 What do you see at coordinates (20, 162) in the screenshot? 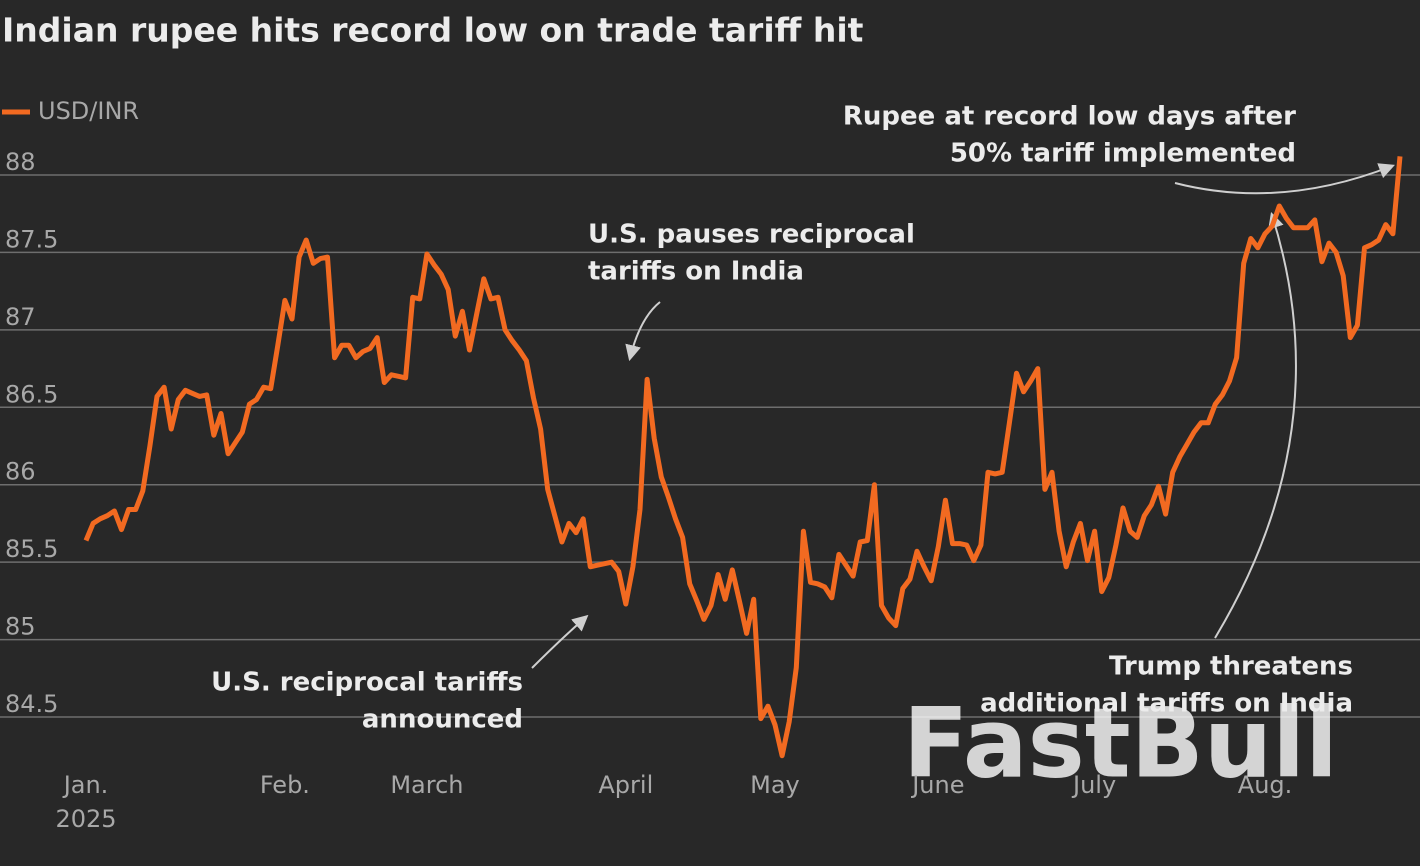
I see `y-tick-label: 88` at bounding box center [20, 162].